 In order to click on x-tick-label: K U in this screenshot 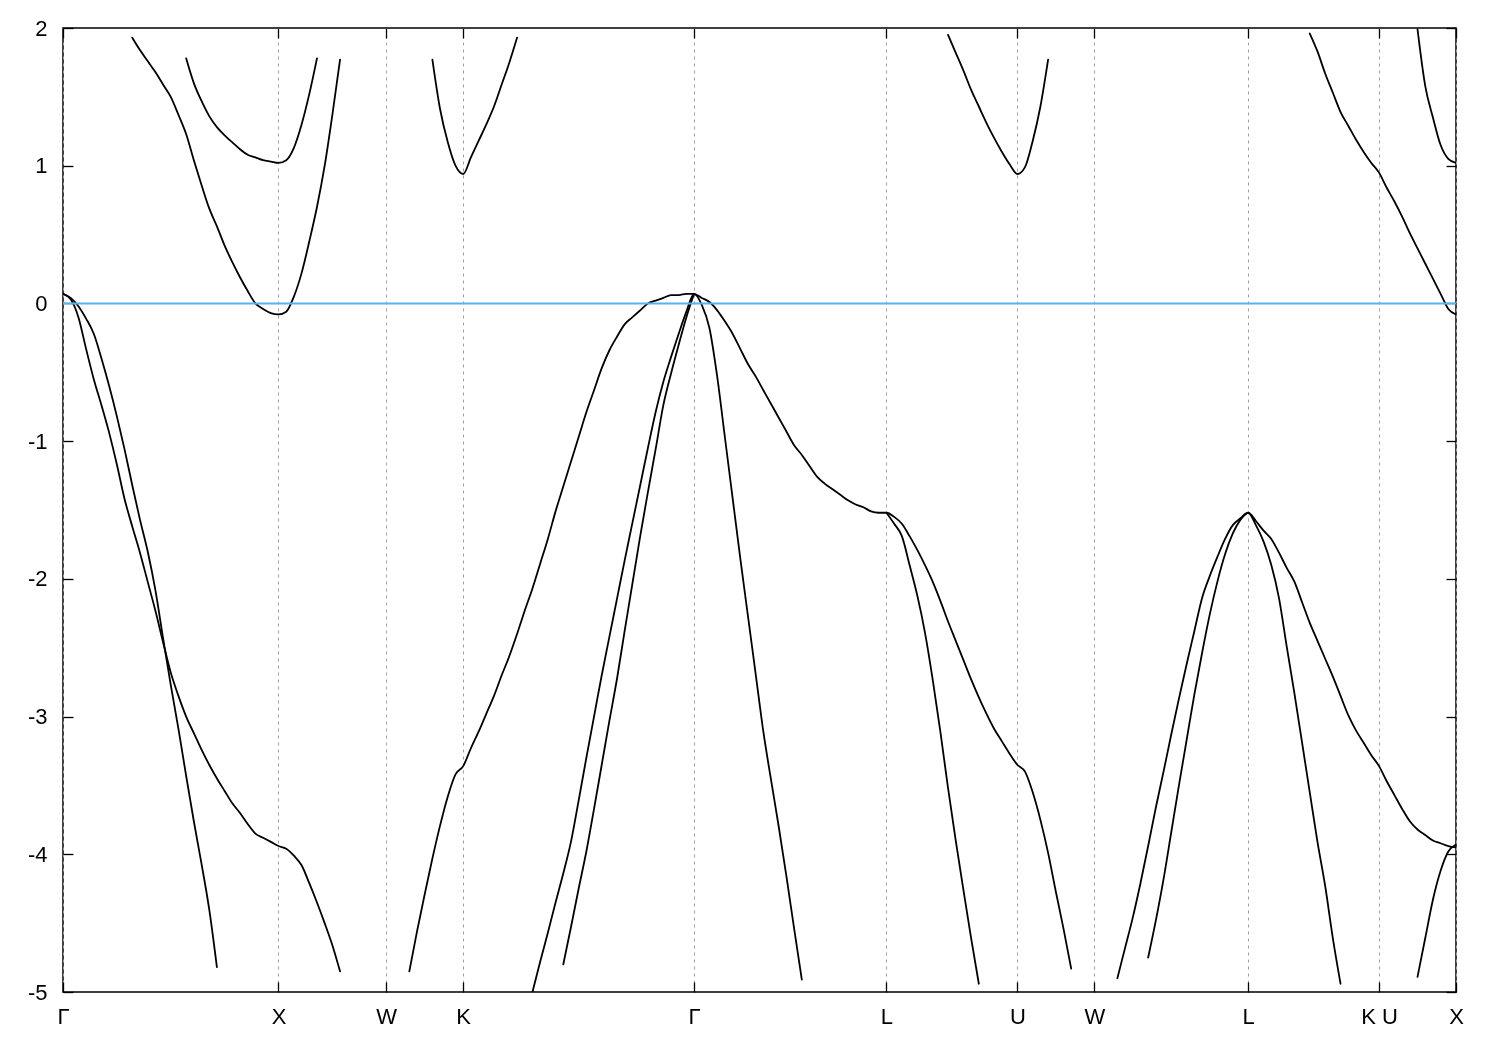, I will do `click(1379, 1016)`.